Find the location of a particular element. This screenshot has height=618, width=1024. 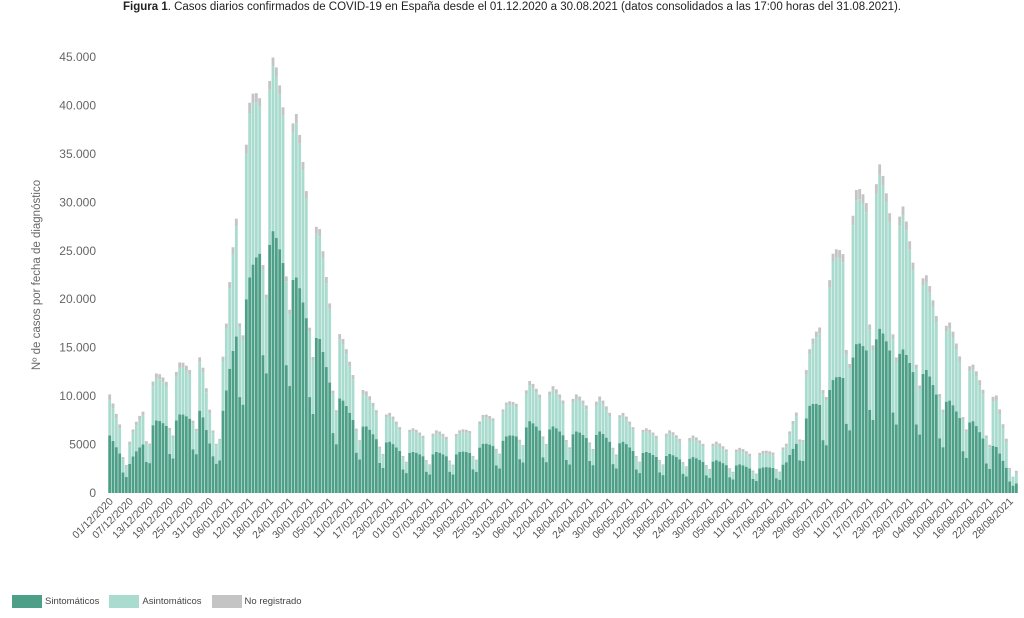

legend-label-asintomaticos: Asintomáticos is located at coordinates (172, 601).